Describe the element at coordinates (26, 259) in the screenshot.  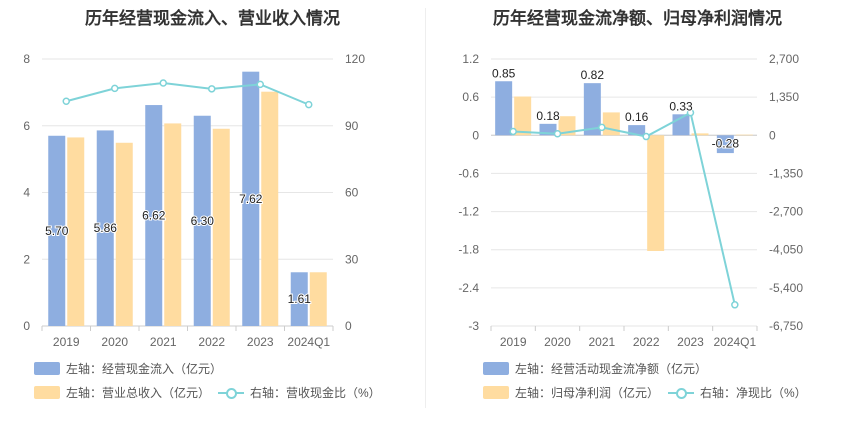
I see `y-left-tick-label: 2` at that location.